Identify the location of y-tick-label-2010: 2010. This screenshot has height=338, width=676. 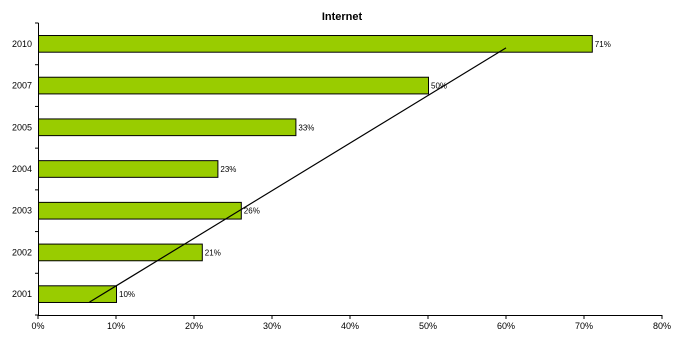
(22, 44).